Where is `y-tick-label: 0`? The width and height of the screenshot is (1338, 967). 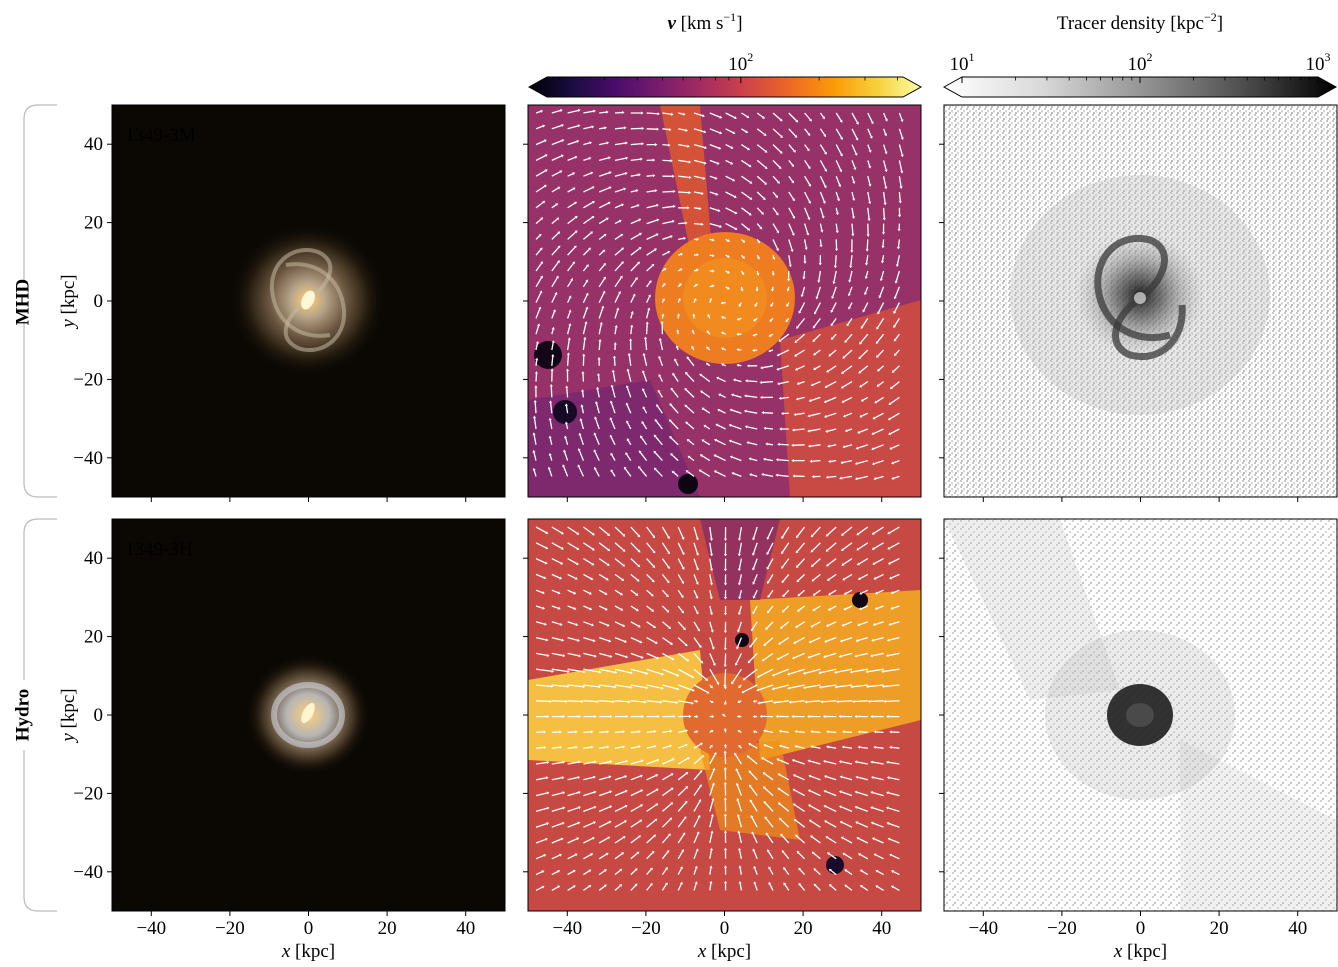
y-tick-label: 0 is located at coordinates (99, 715).